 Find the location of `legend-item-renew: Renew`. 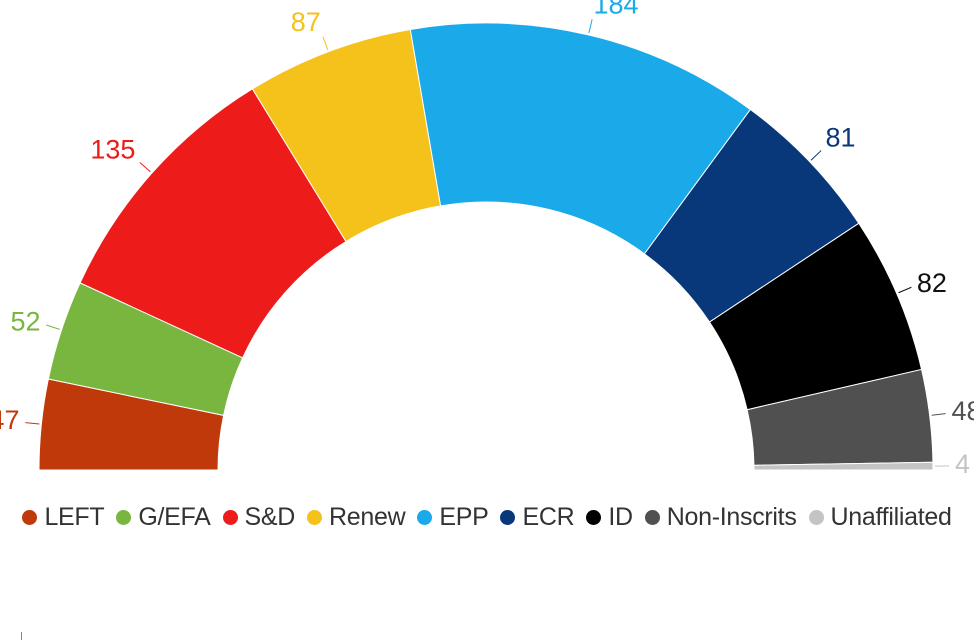

legend-item-renew: Renew is located at coordinates (356, 517).